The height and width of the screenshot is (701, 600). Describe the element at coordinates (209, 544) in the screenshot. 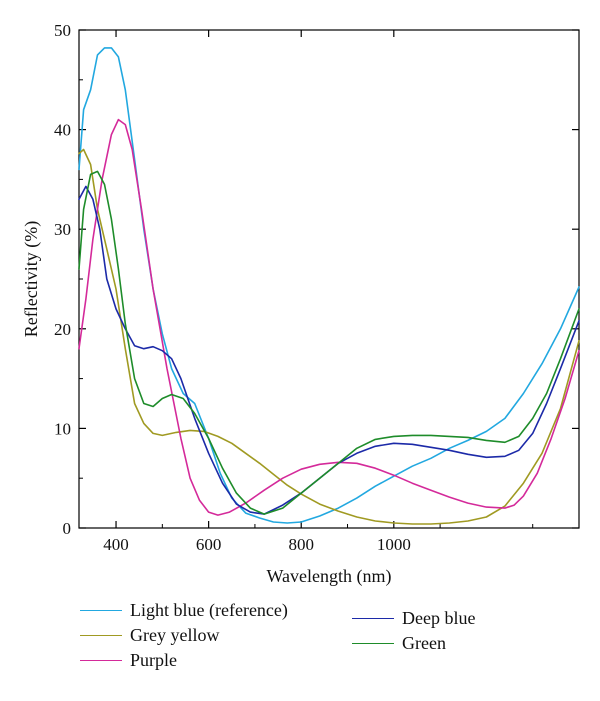

I see `x-tick-label: 600` at that location.